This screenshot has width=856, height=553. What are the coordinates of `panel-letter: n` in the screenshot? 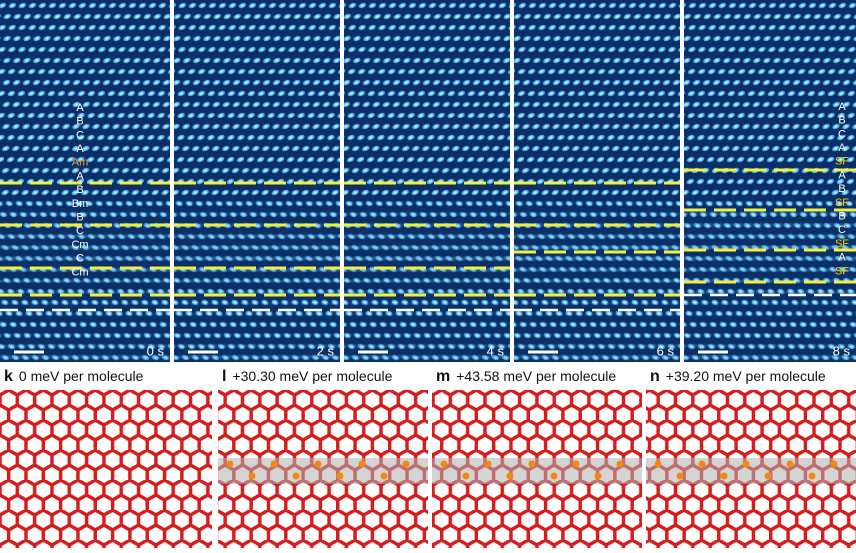 It's located at (655, 376).